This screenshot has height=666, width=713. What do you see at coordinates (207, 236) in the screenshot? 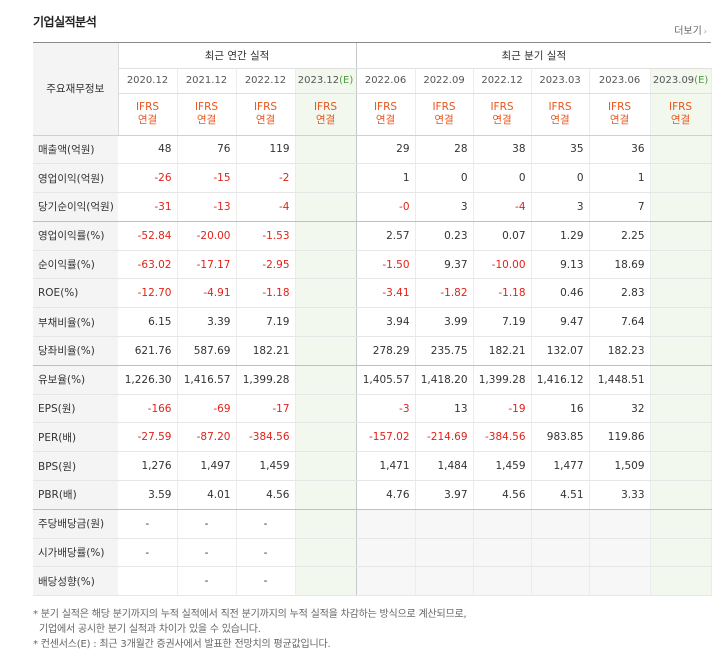
I see `value-cell: -20.00` at bounding box center [207, 236].